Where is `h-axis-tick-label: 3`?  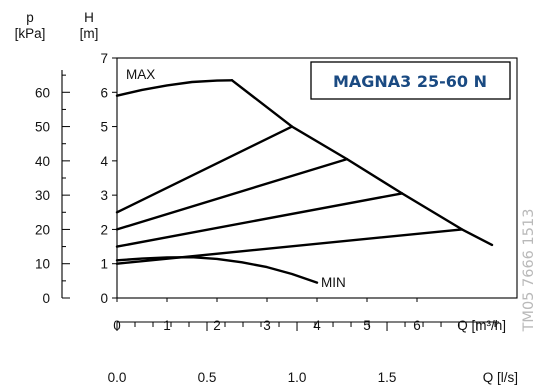
h-axis-tick-label: 3 is located at coordinates (104, 195).